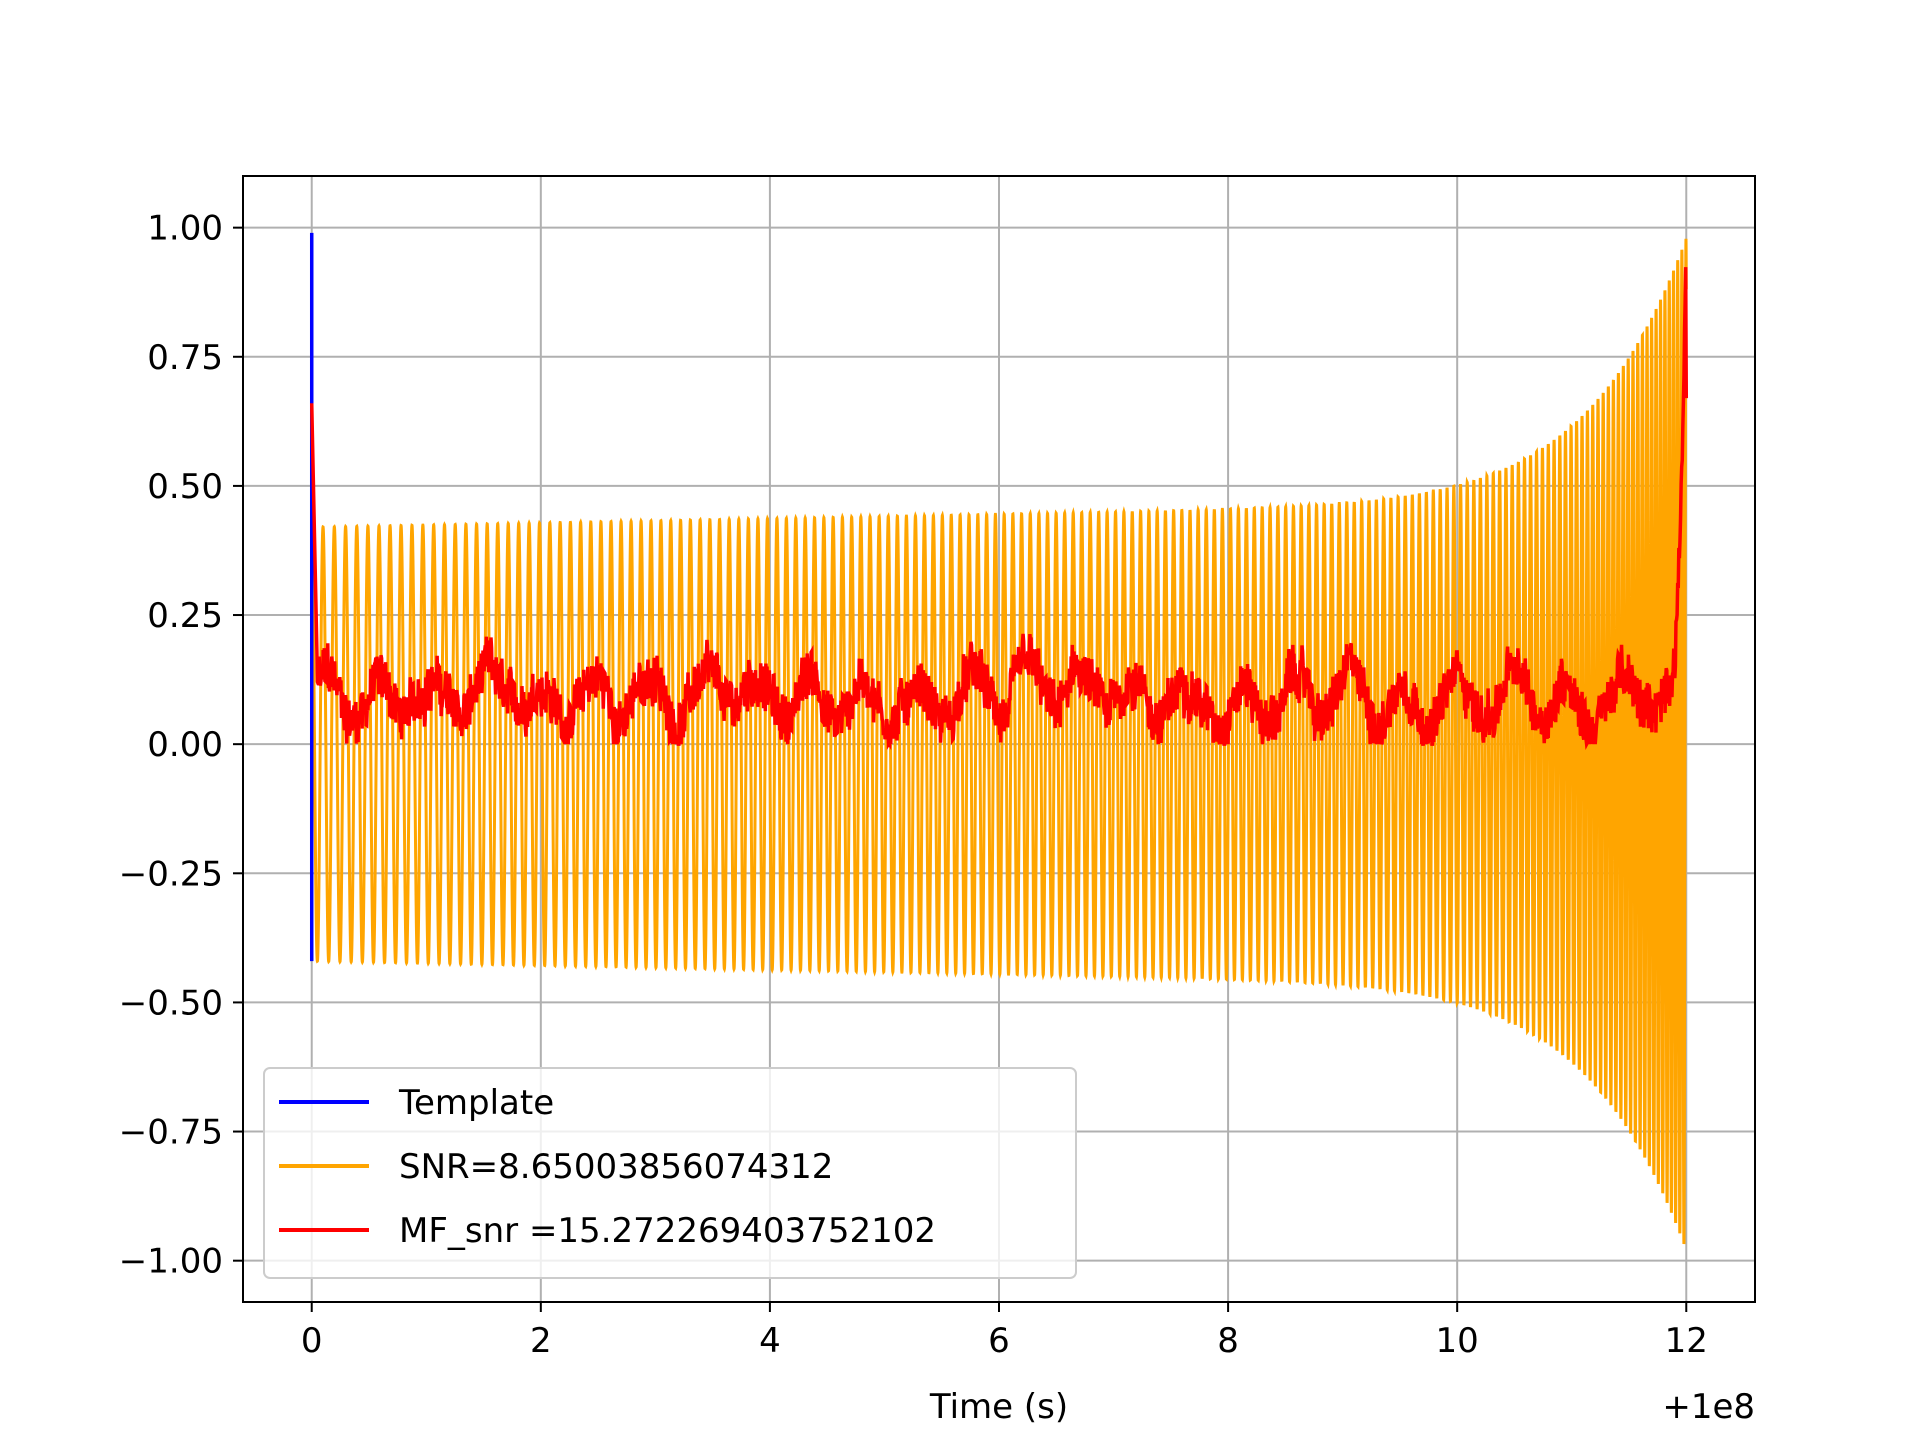 The width and height of the screenshot is (1920, 1445). I want to click on x-offset-label: +1e8, so click(1708, 1407).